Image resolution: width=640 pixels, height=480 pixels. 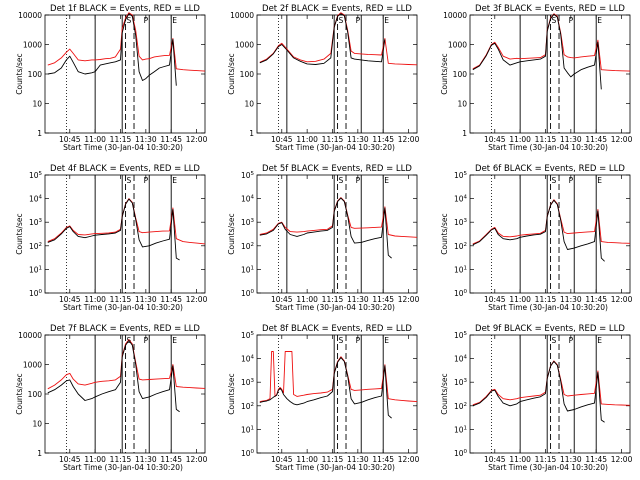 What do you see at coordinates (39, 133) in the screenshot?
I see `y-tick-label: 1` at bounding box center [39, 133].